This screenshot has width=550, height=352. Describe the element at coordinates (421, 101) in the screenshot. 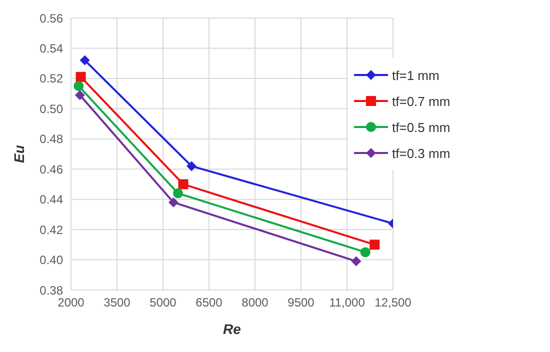

I see `legend-label: tf=0.7 mm` at that location.